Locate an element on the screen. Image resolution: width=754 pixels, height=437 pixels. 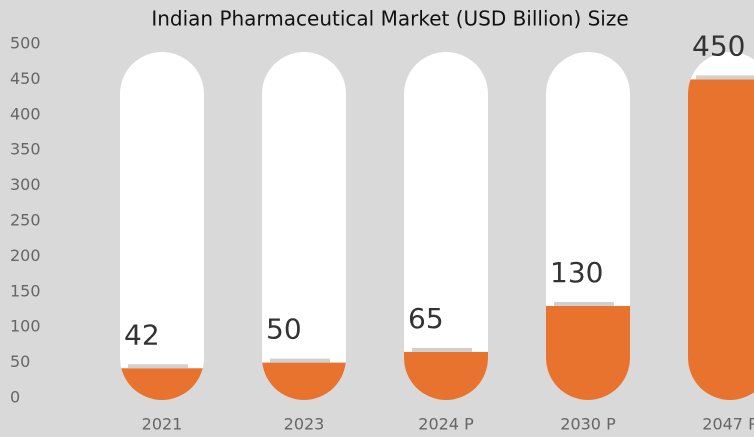
x-tick-label: 2047 P is located at coordinates (728, 424).